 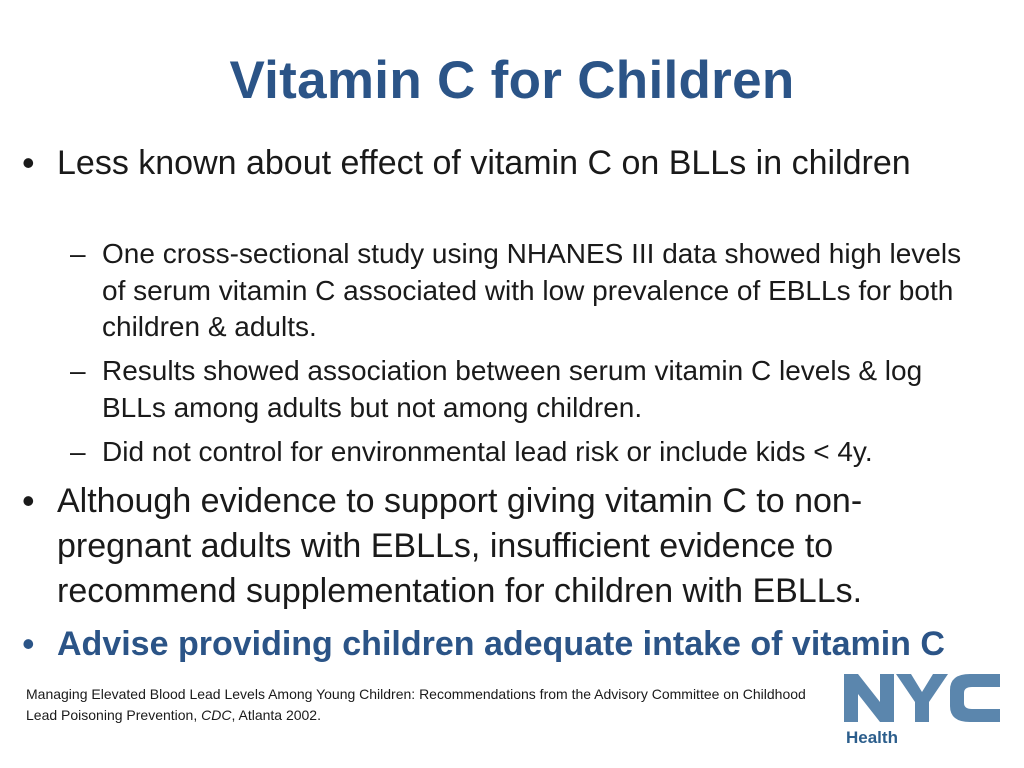 What do you see at coordinates (872, 737) in the screenshot?
I see `logo-label: Health` at bounding box center [872, 737].